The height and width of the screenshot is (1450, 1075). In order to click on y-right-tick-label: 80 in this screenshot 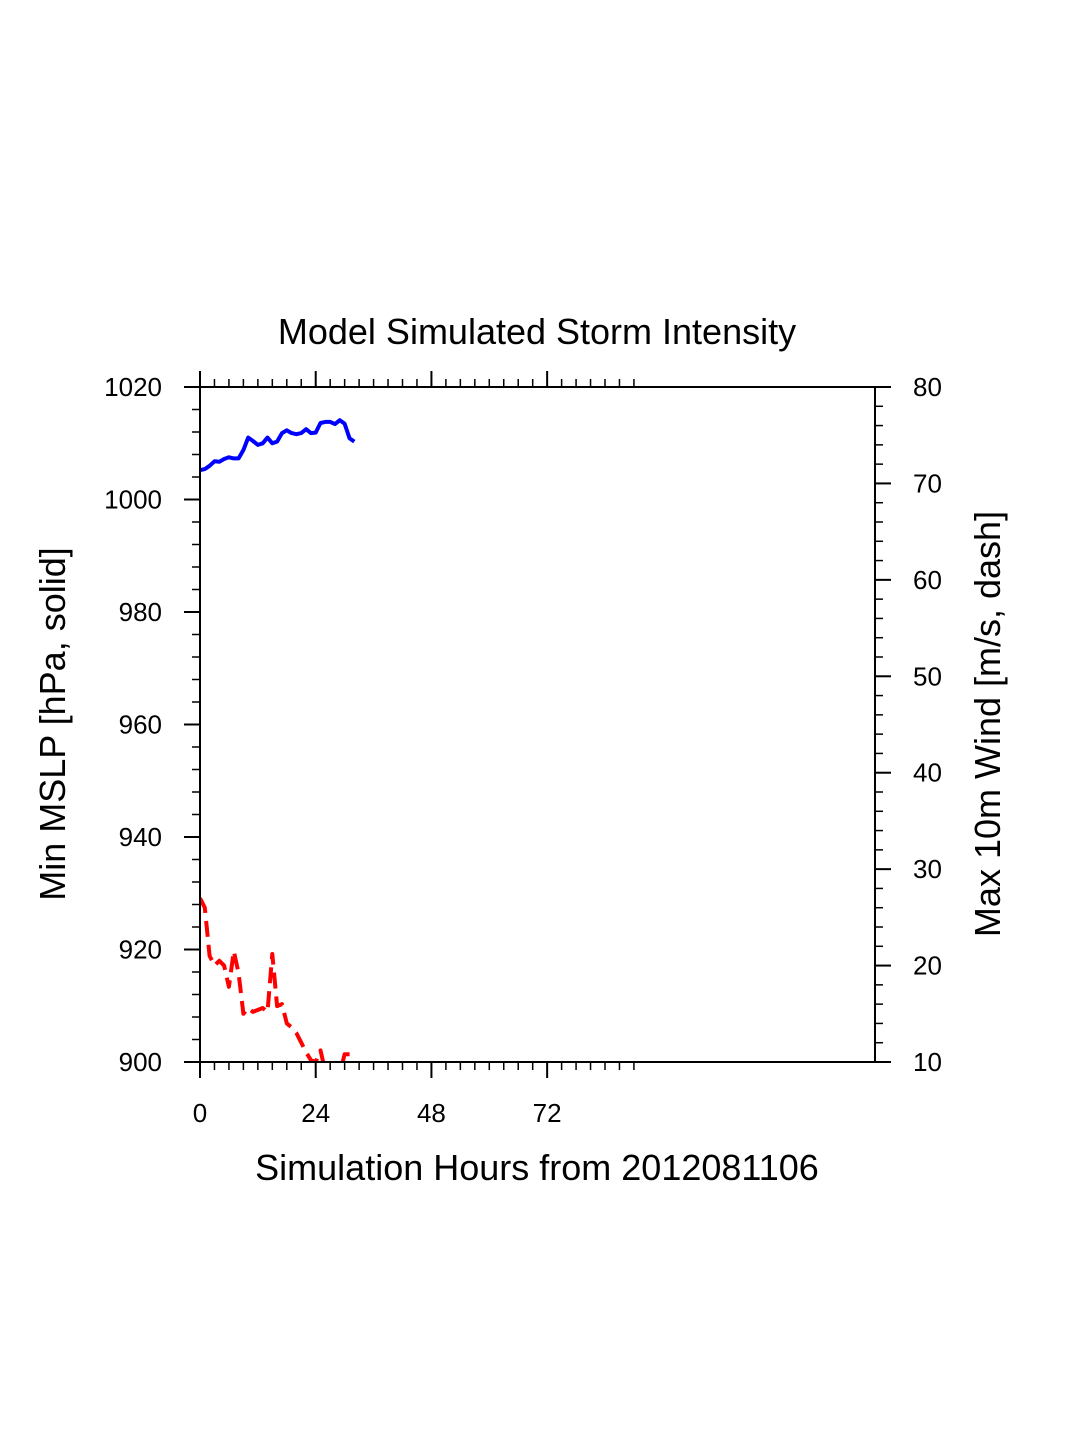, I will do `click(927, 387)`.